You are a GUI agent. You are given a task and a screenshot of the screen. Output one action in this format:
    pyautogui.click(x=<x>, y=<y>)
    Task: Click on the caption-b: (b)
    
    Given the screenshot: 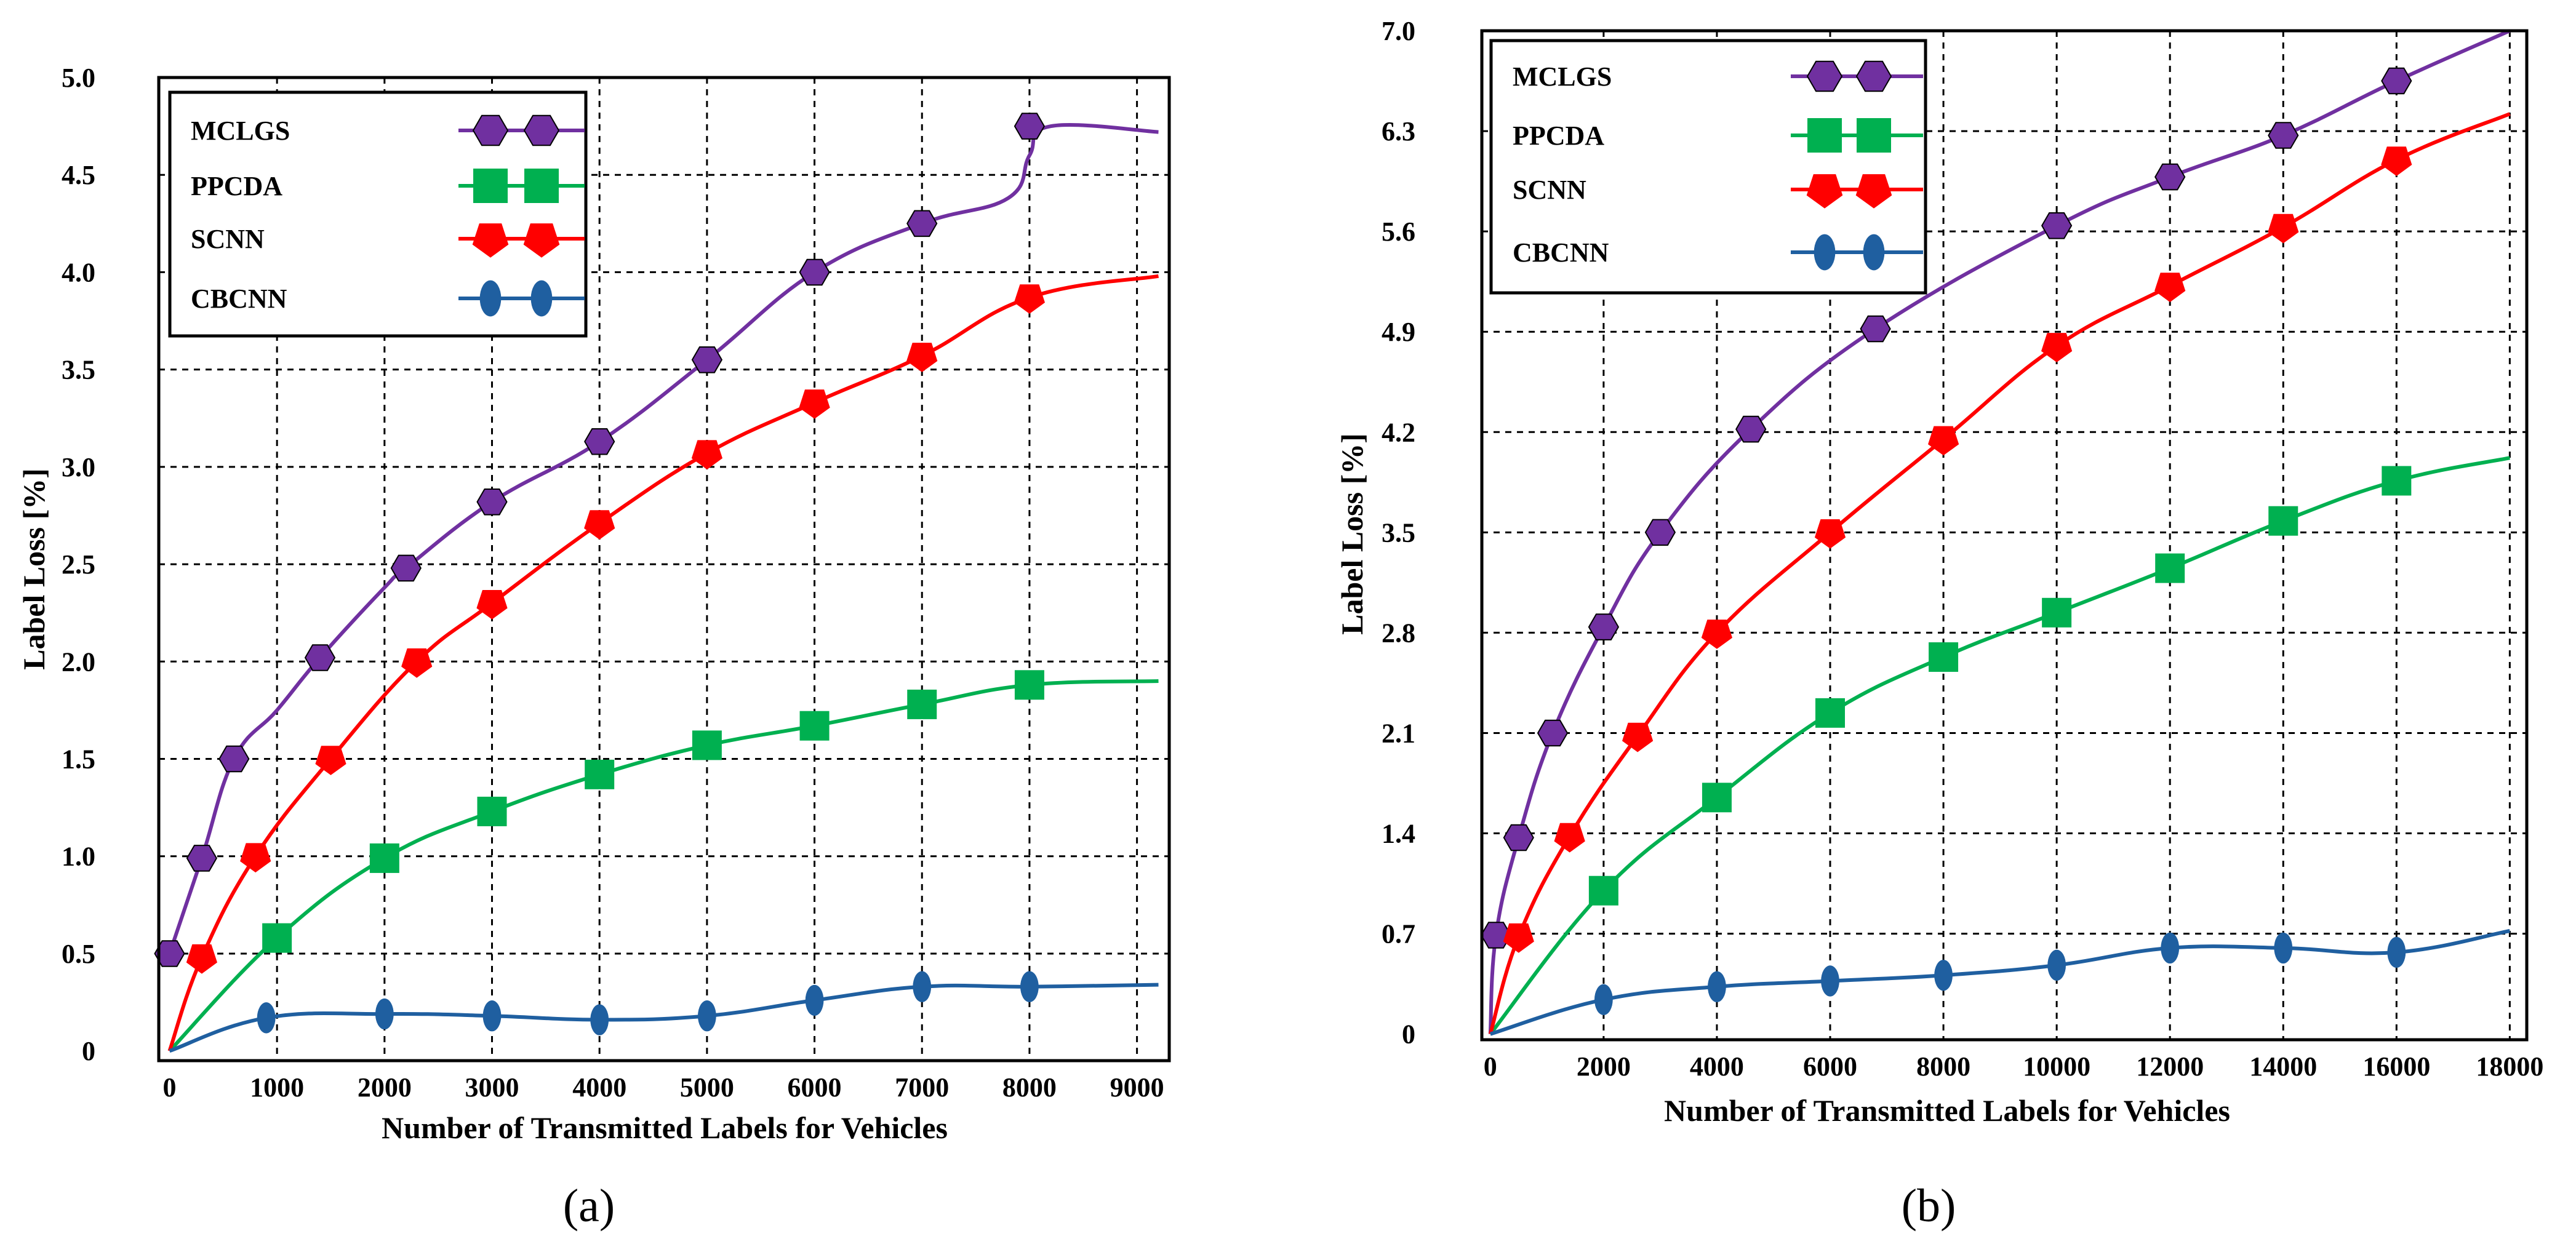 What is the action you would take?
    pyautogui.click(x=1929, y=1206)
    